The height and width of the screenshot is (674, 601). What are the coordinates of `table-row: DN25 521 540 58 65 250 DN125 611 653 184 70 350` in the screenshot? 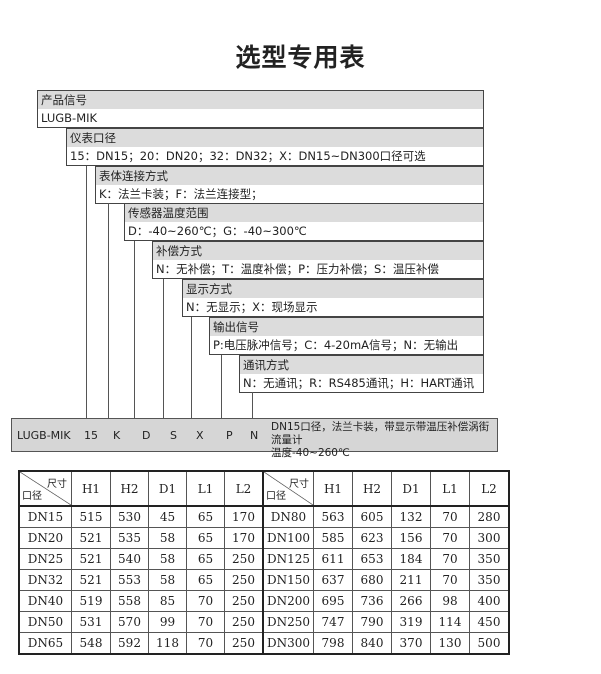 It's located at (264, 559).